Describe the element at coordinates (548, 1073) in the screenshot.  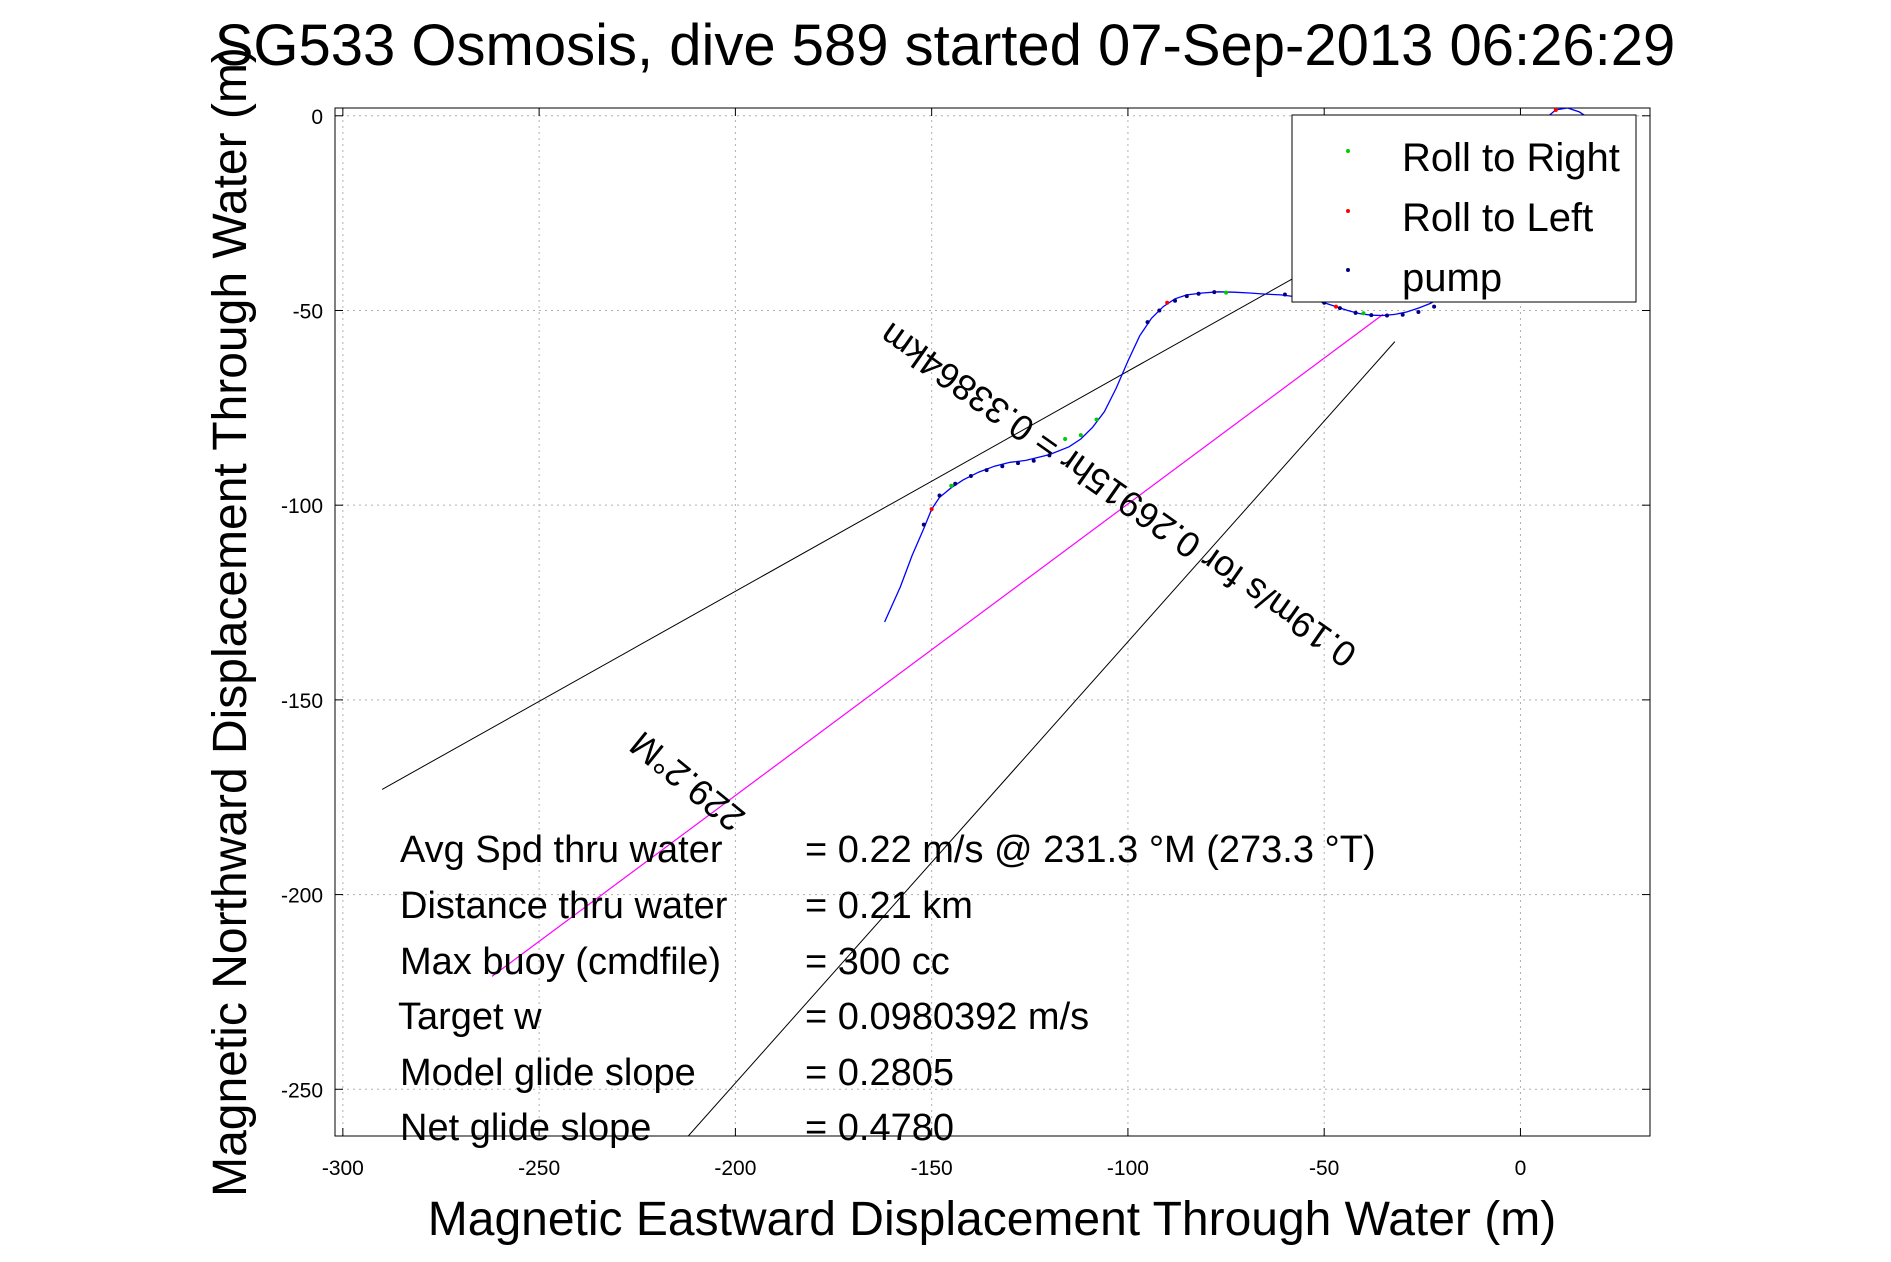
I see `stat-model-glide-label: Model glide slope` at that location.